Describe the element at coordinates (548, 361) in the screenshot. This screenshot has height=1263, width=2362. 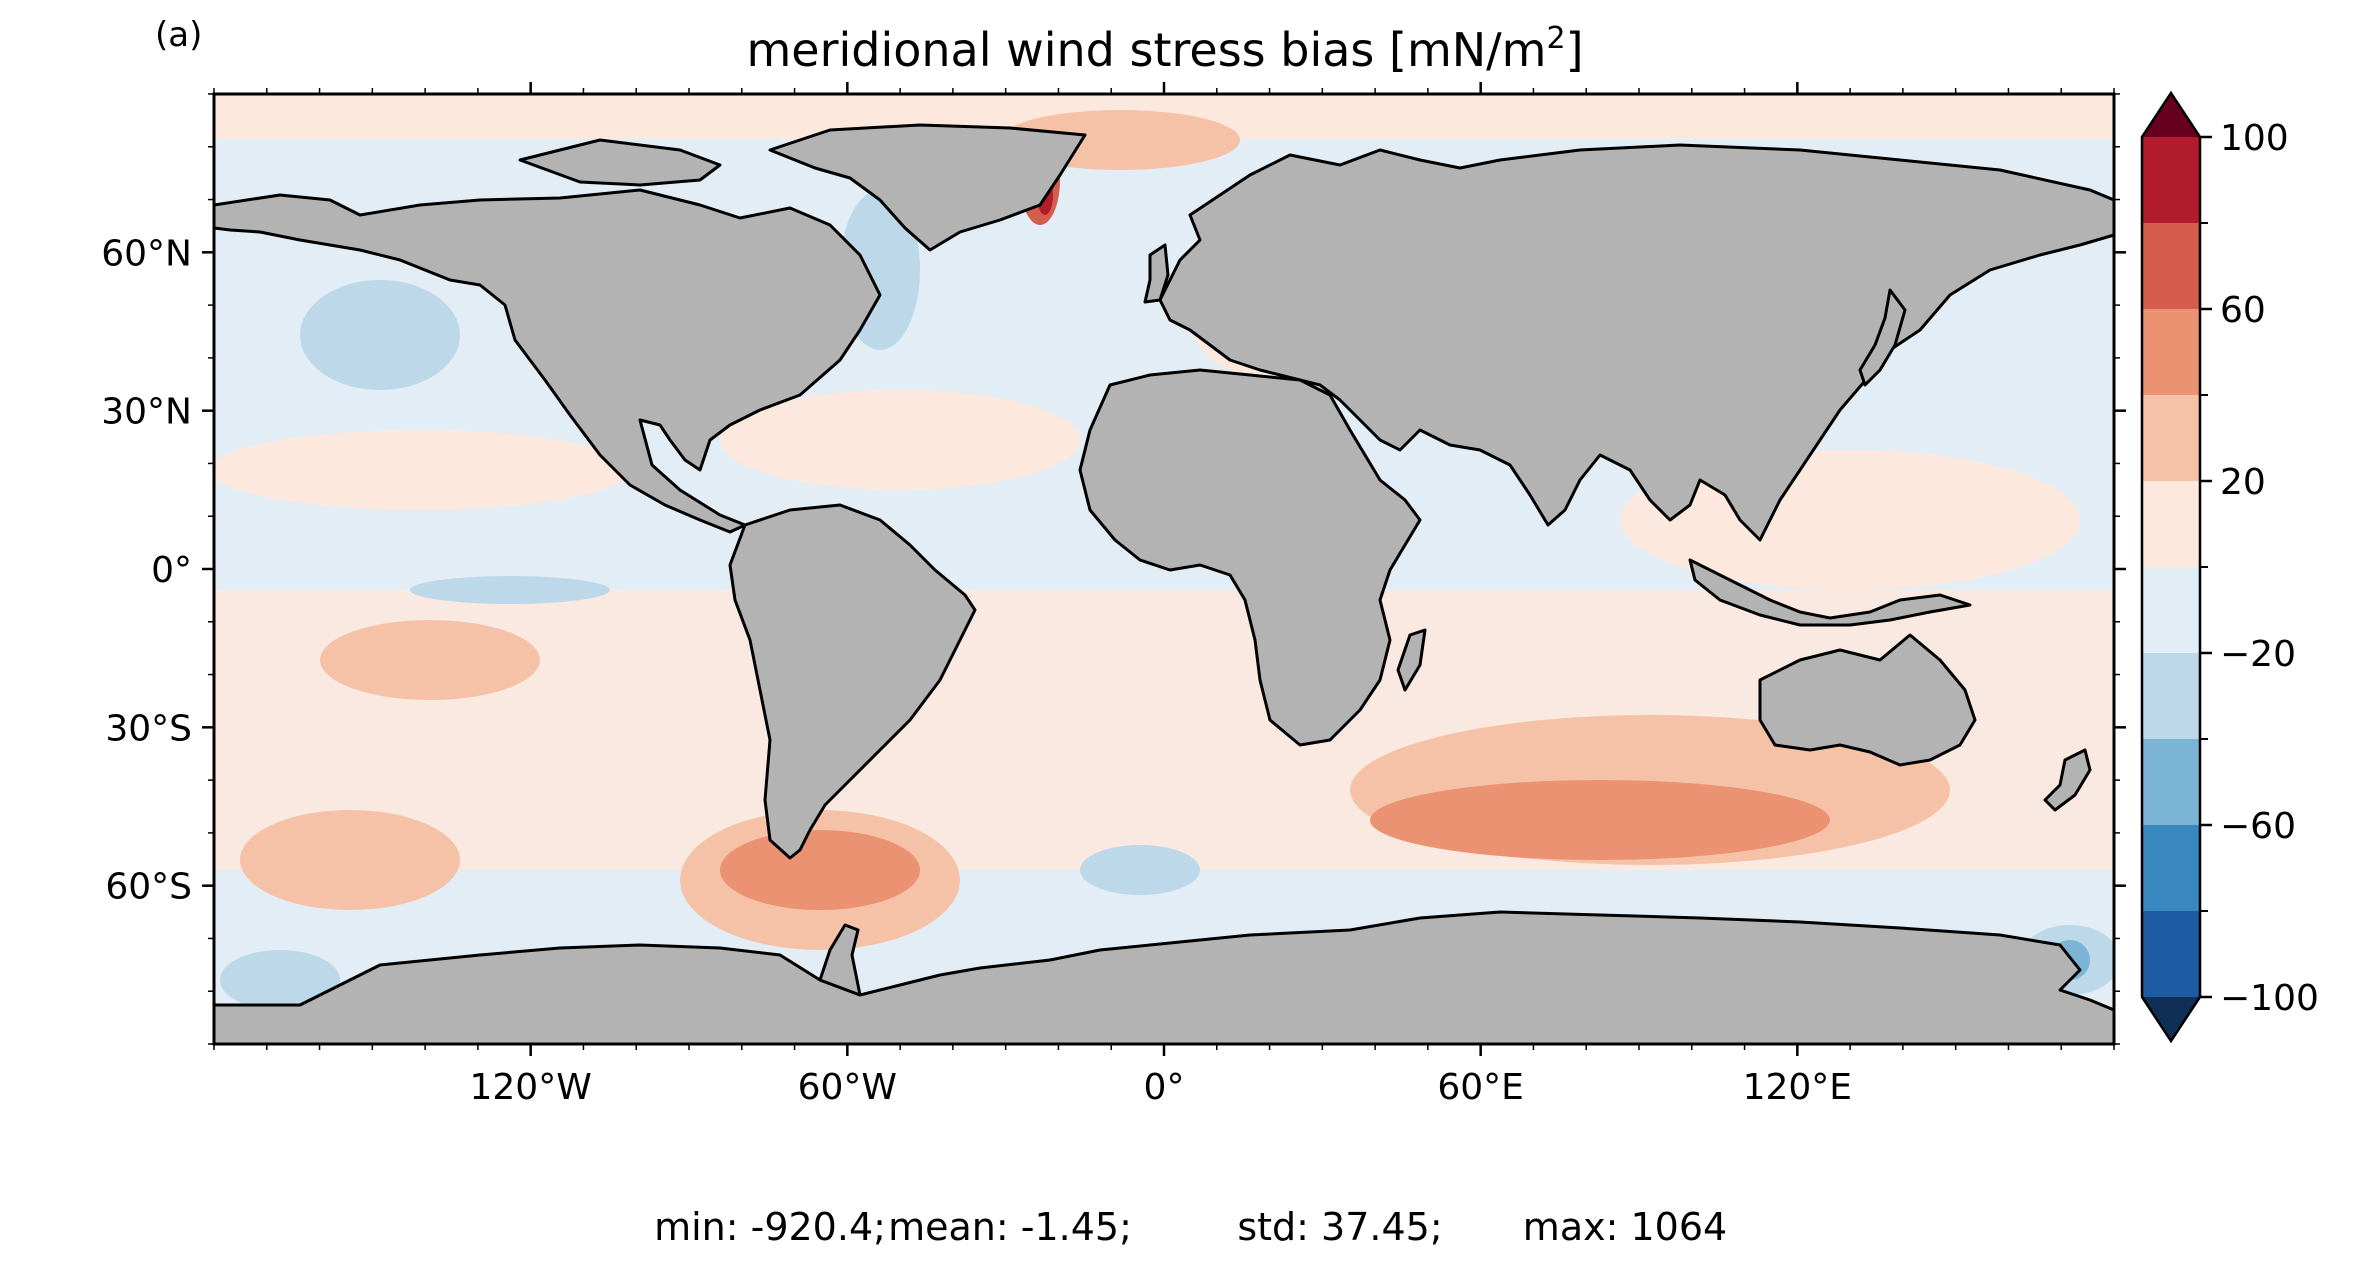
I see `north-america` at that location.